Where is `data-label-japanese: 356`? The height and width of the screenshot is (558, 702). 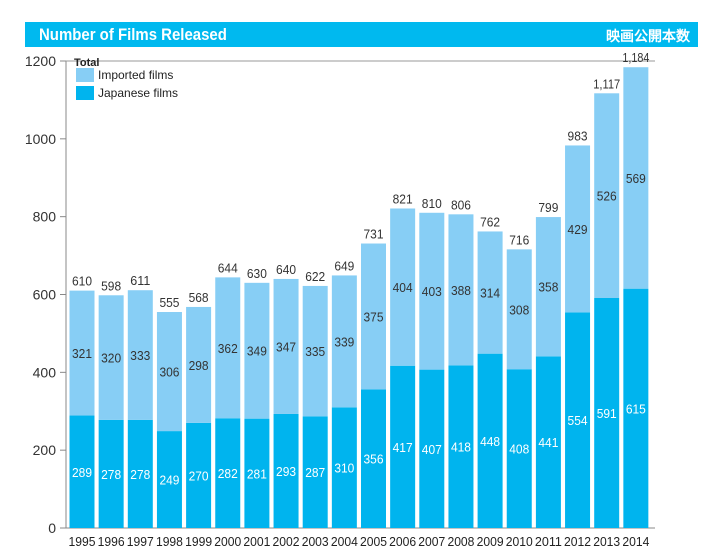
data-label-japanese: 356 is located at coordinates (374, 459).